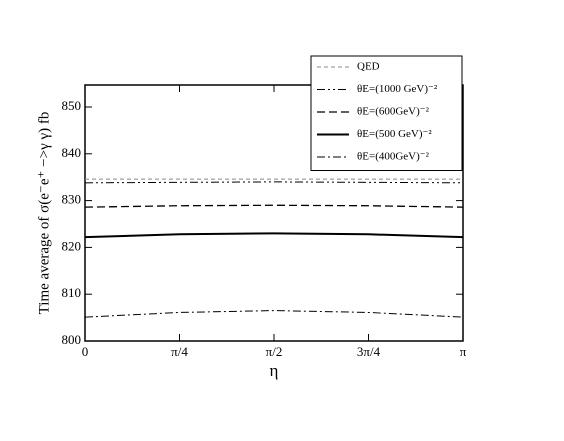 Image resolution: width=564 pixels, height=441 pixels. I want to click on legend-label: θE=(600GeV)⁻², so click(393, 112).